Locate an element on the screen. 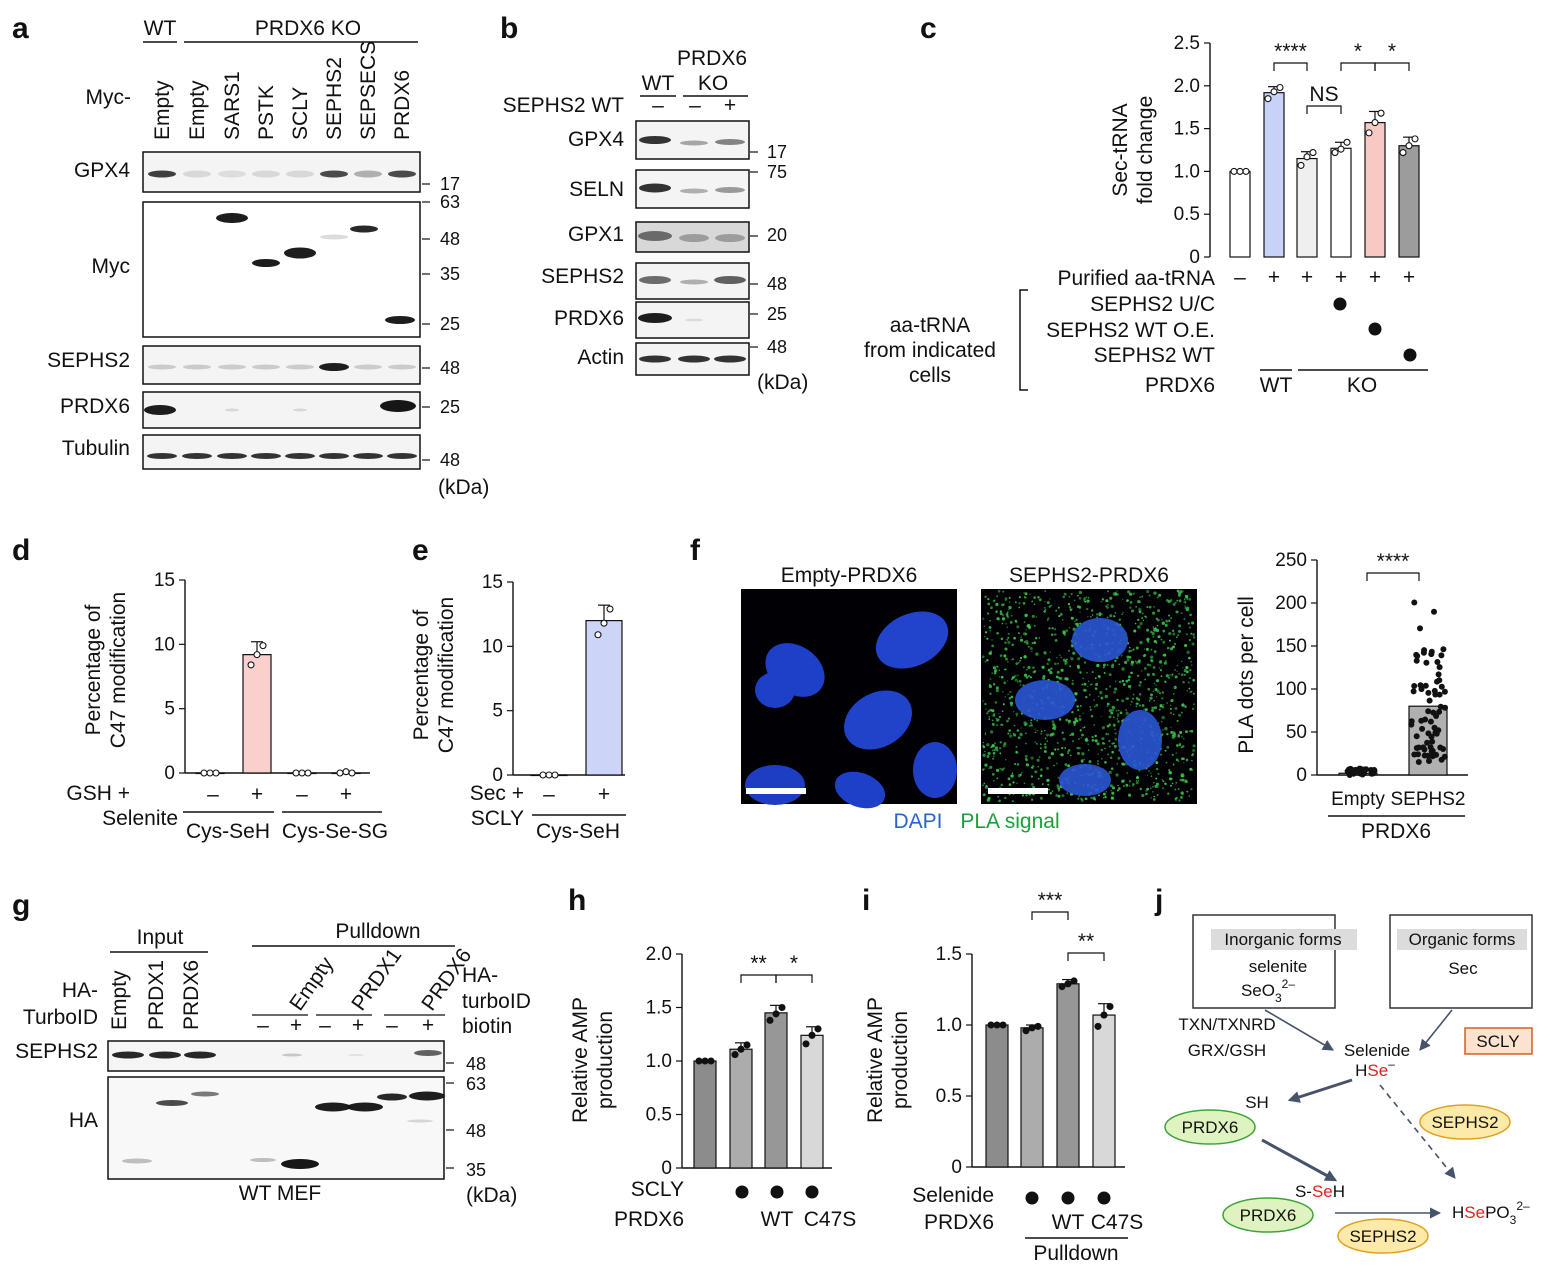 Image resolution: width=1551 pixels, height=1280 pixels. panel-f-chart: 0 50 100 150 200 250 **** is located at coordinates (1371, 668).